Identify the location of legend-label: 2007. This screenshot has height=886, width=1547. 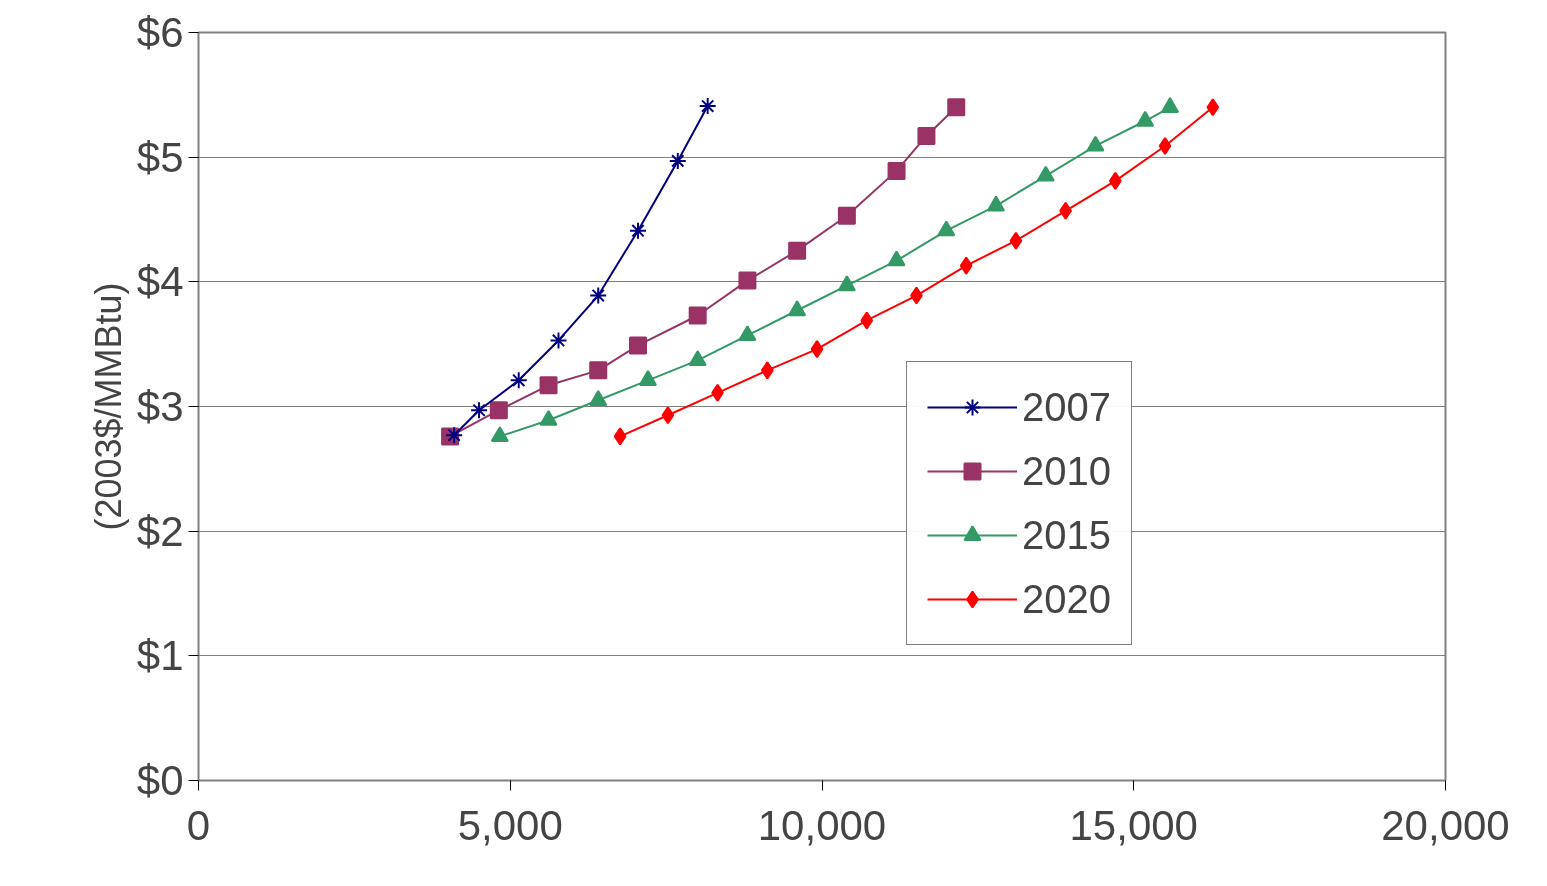
(1066, 407).